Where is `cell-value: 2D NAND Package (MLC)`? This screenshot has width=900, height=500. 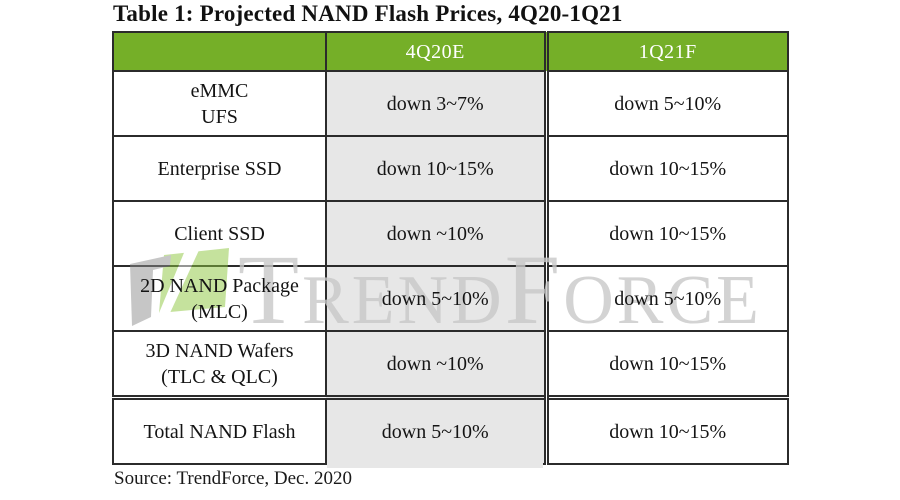
cell-value: 2D NAND Package (MLC) is located at coordinates (219, 298).